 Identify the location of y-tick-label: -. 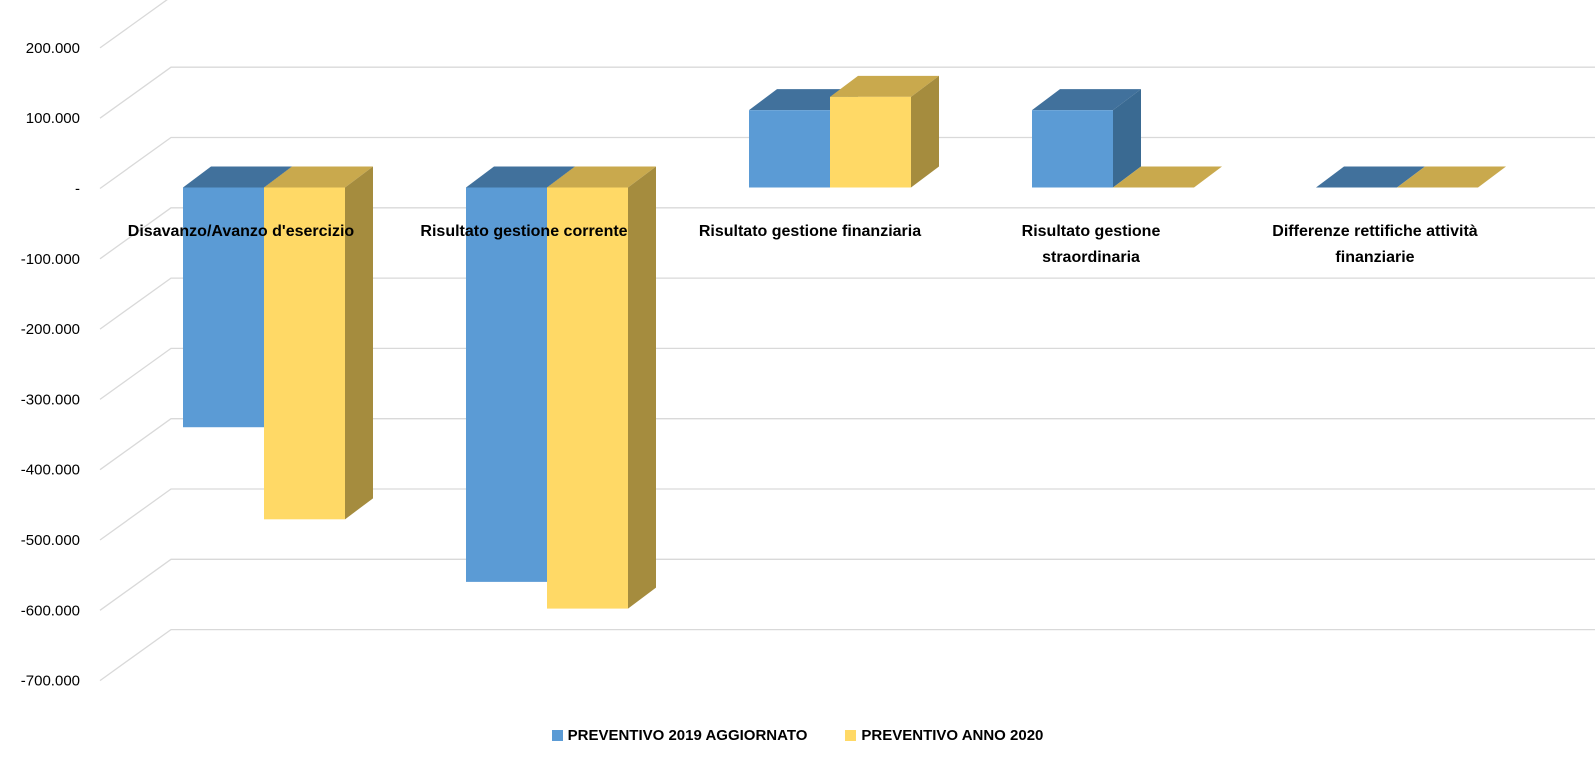
(77, 189).